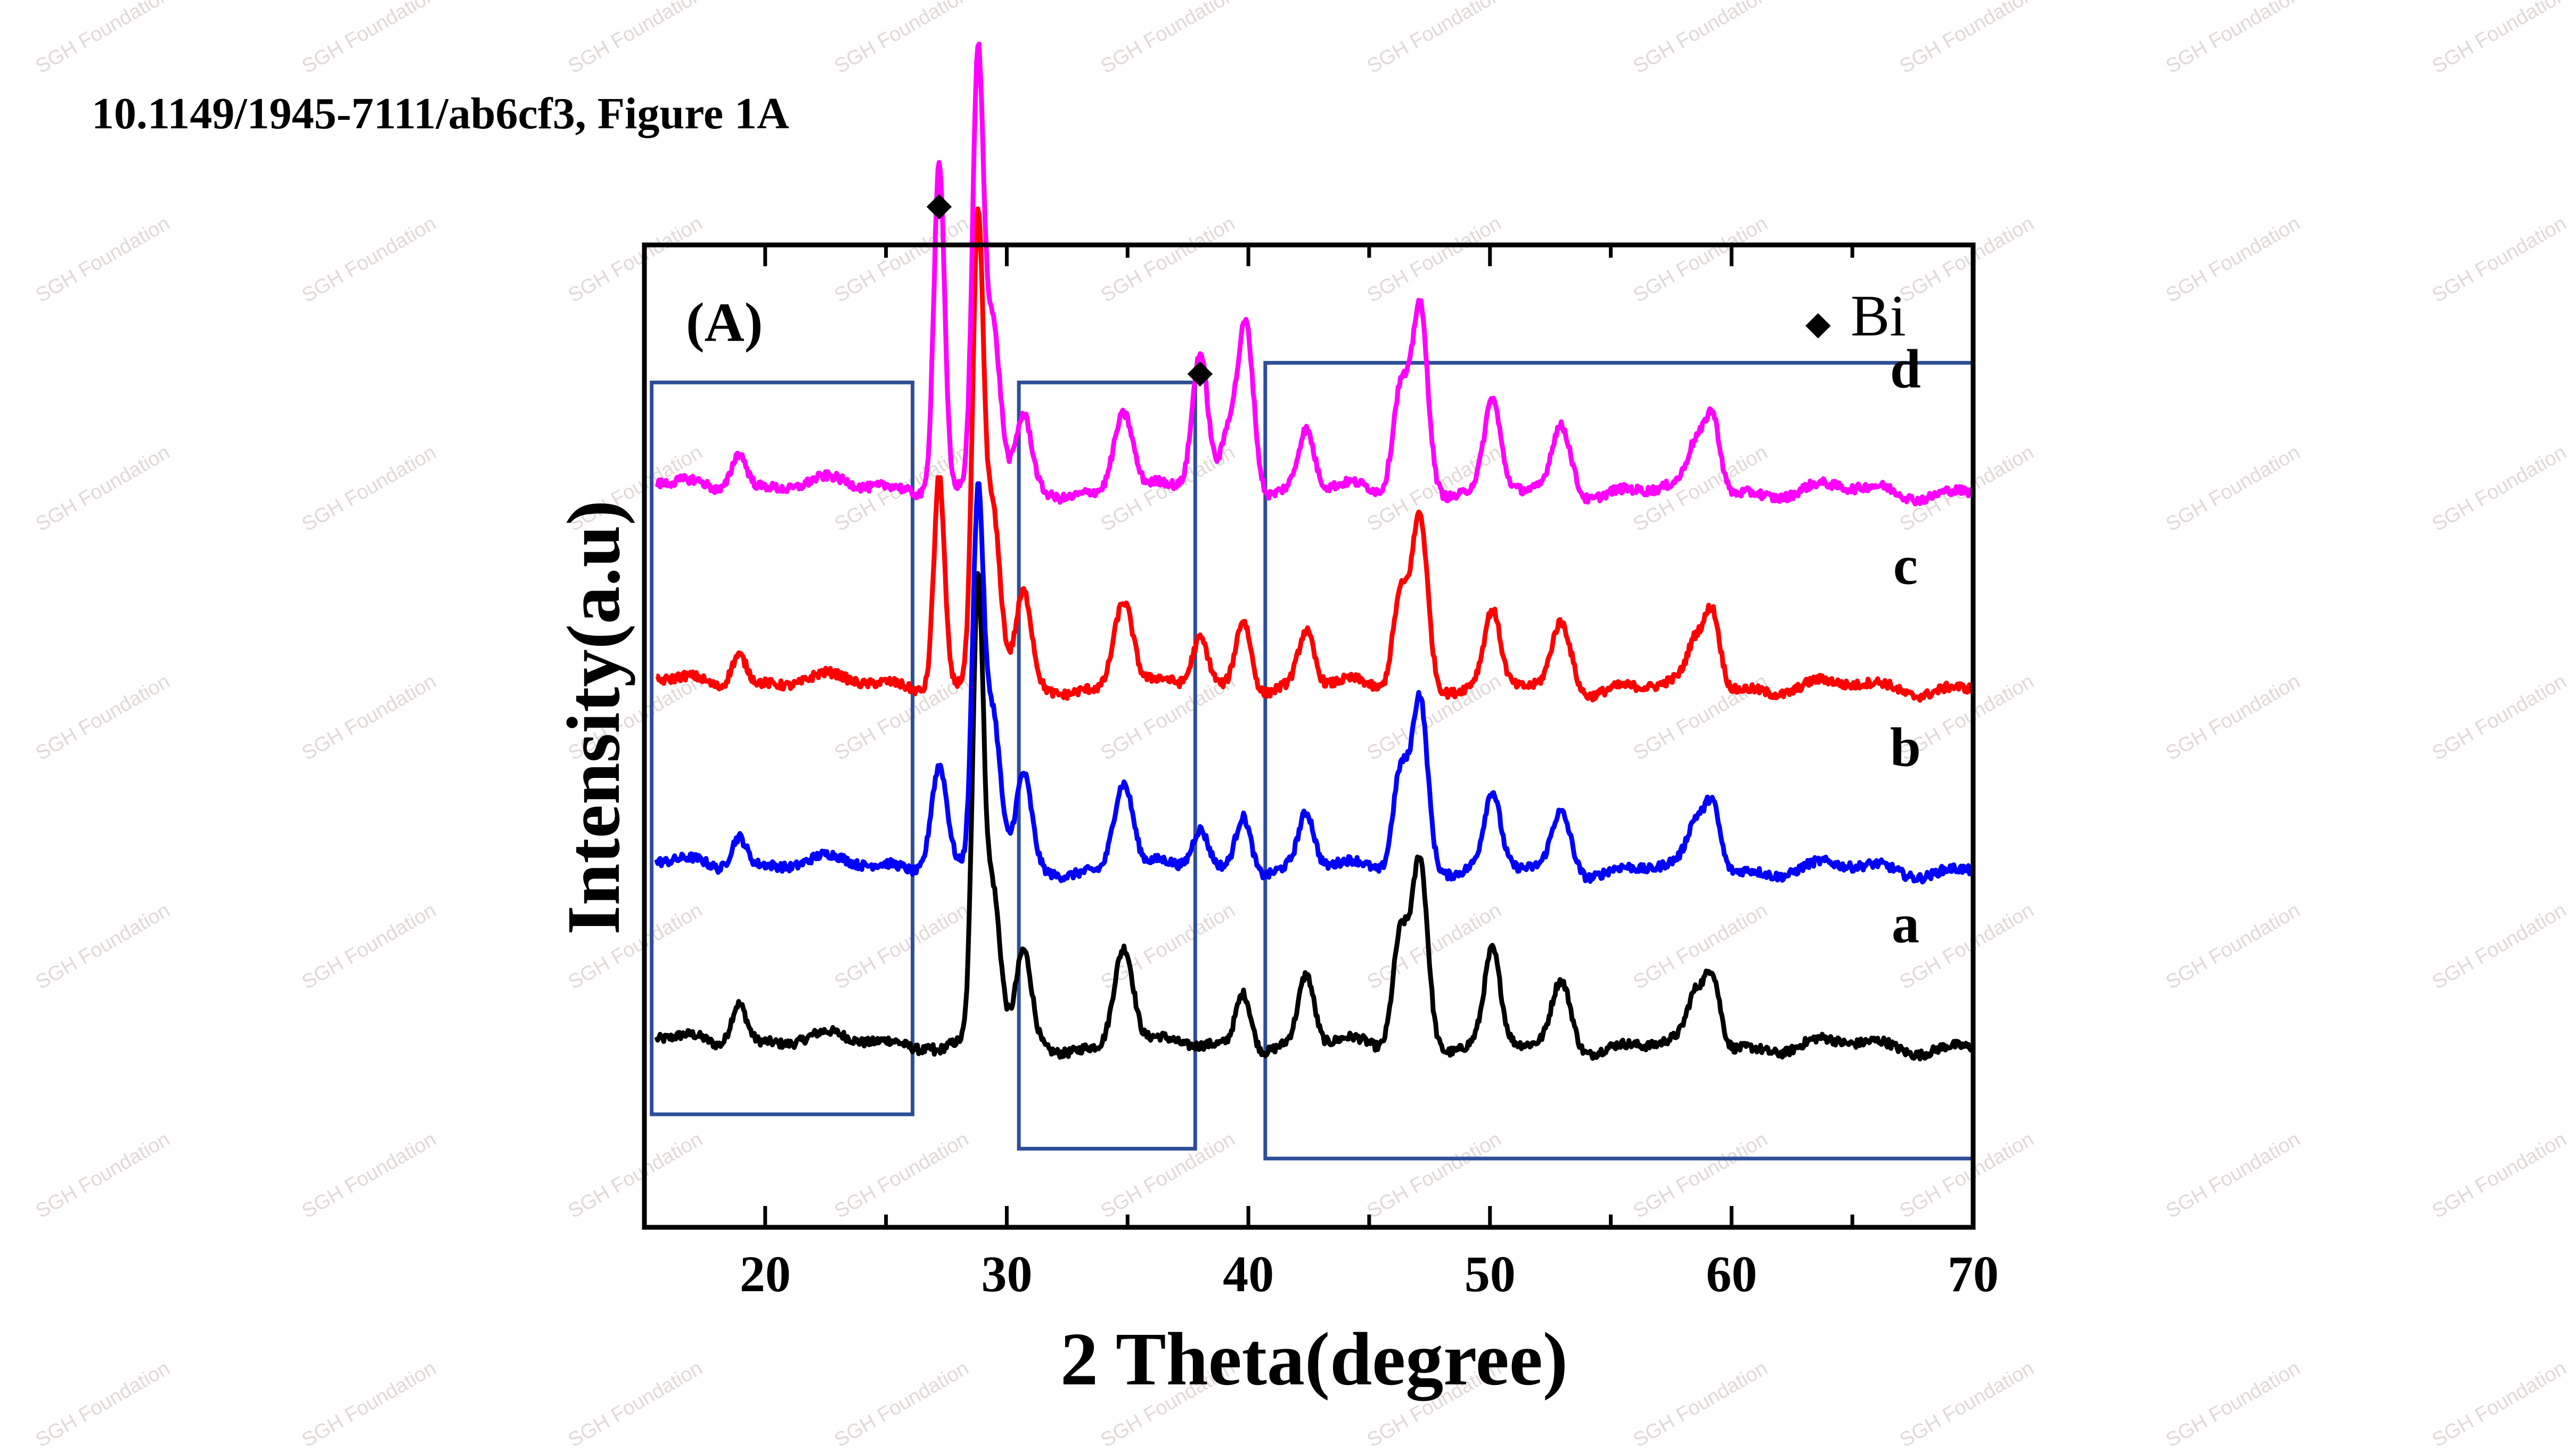 Image resolution: width=2576 pixels, height=1452 pixels. What do you see at coordinates (1070, 288) in the screenshot?
I see `bi-peak-markers: ◆◆` at bounding box center [1070, 288].